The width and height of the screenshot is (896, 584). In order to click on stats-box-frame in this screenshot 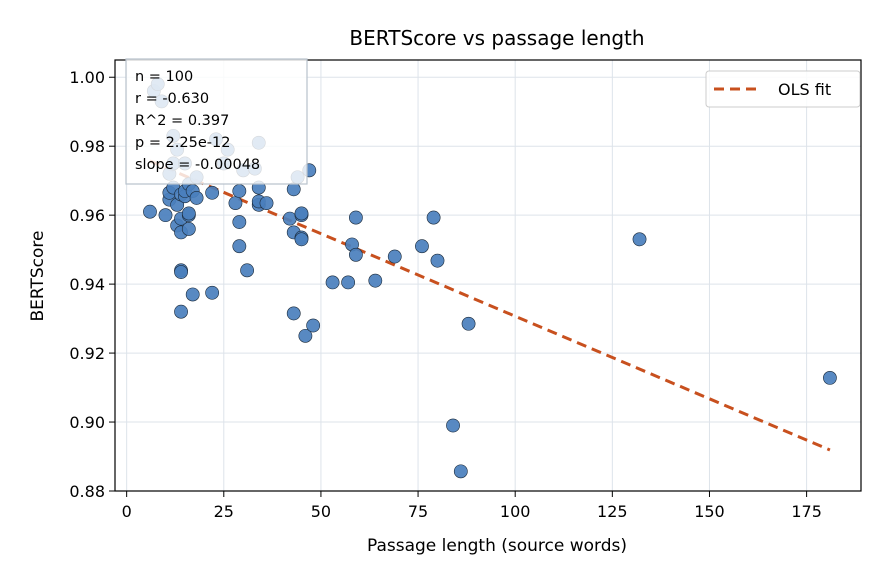, I will do `click(216, 121)`.